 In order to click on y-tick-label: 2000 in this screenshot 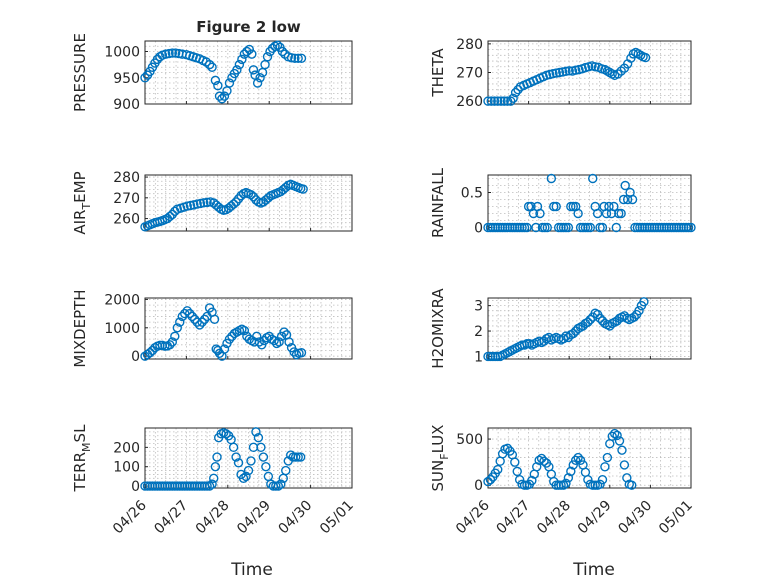, I will do `click(122, 300)`.